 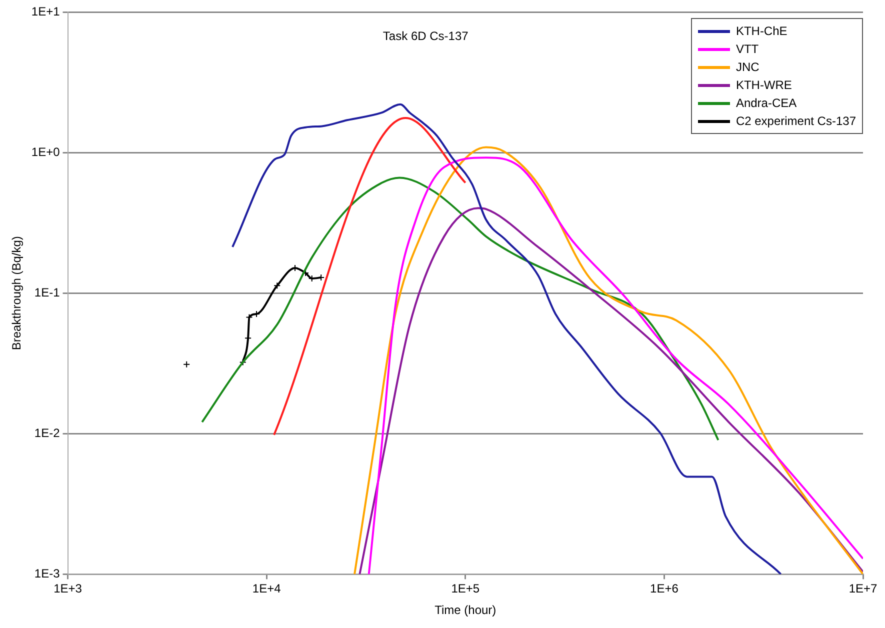 What do you see at coordinates (45, 151) in the screenshot?
I see `y-tick-label: 1E+0` at bounding box center [45, 151].